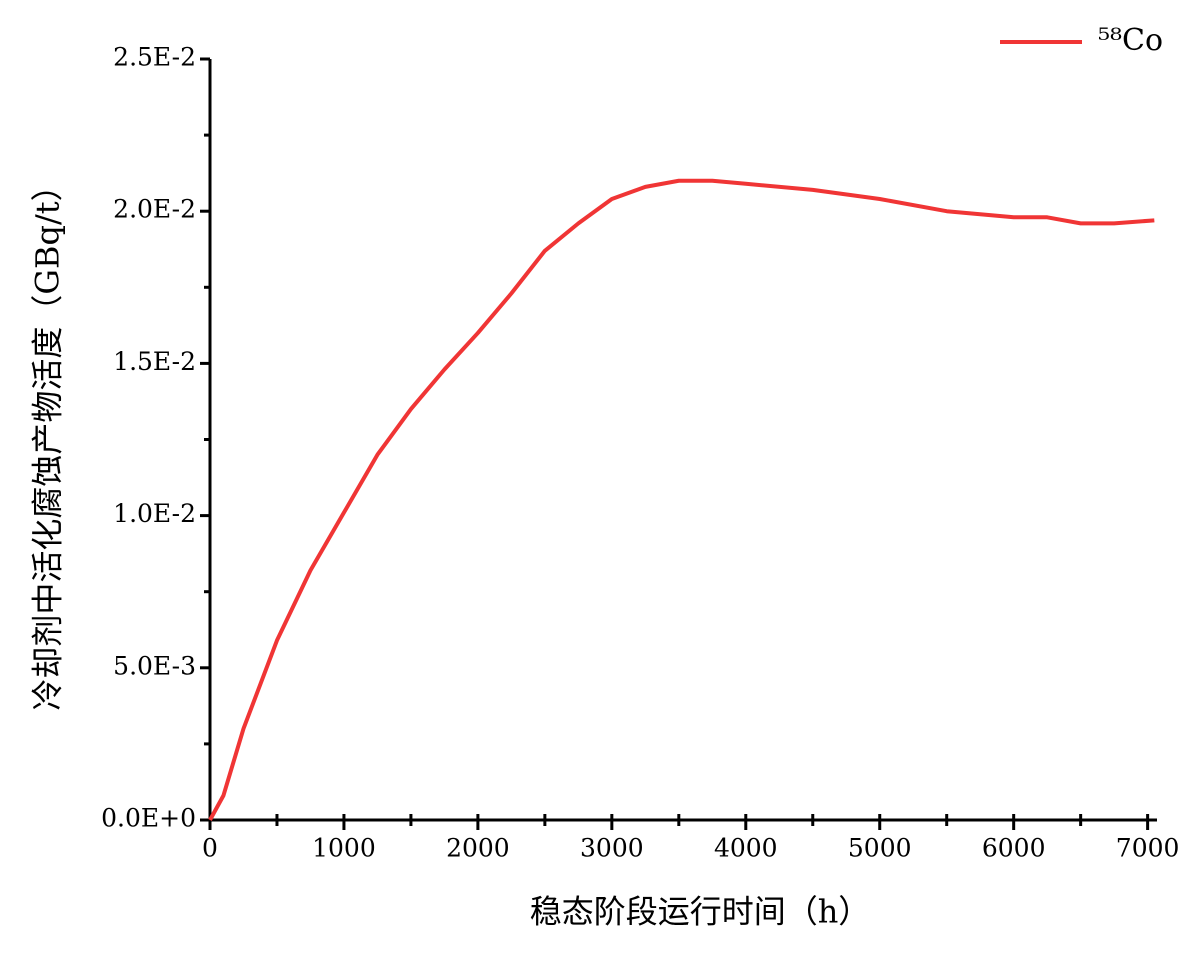 Image resolution: width=1193 pixels, height=957 pixels. Describe the element at coordinates (154, 361) in the screenshot. I see `y-tick-label: 1.5E-2` at that location.